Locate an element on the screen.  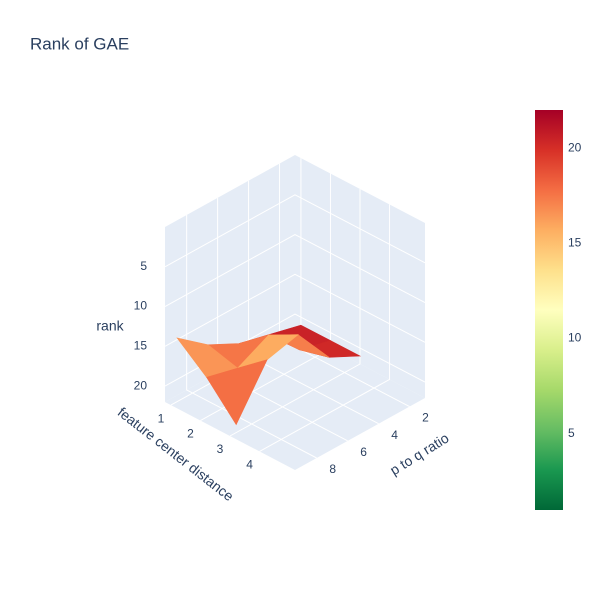
colorbar-tick-label: 15 is located at coordinates (575, 243).